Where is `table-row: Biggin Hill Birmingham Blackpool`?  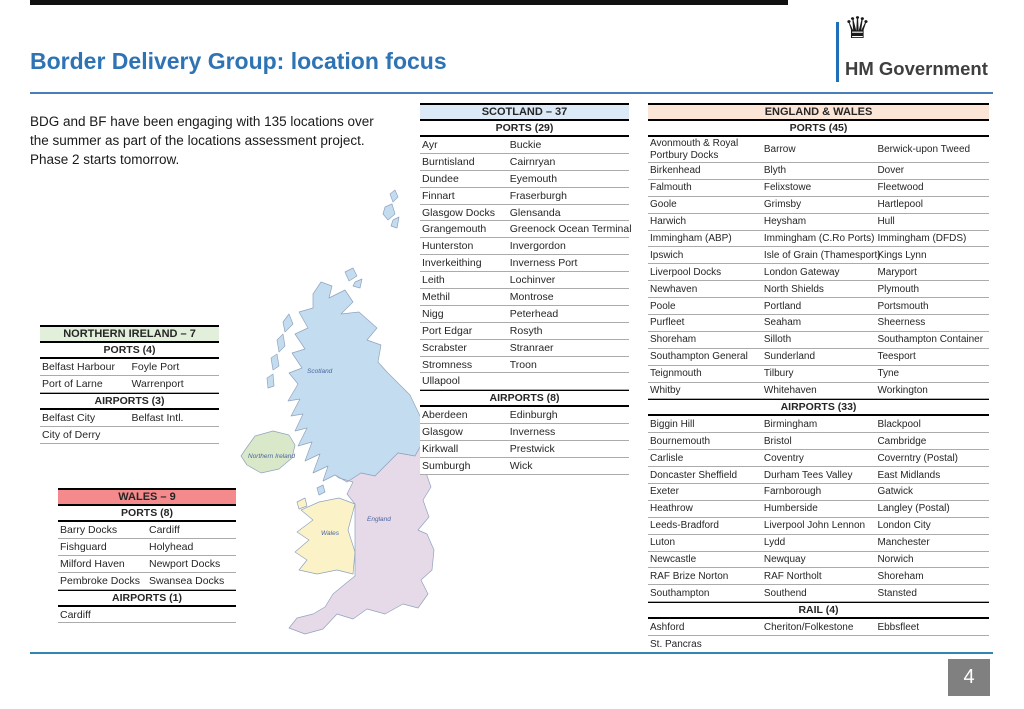 table-row: Biggin Hill Birmingham Blackpool is located at coordinates (818, 425).